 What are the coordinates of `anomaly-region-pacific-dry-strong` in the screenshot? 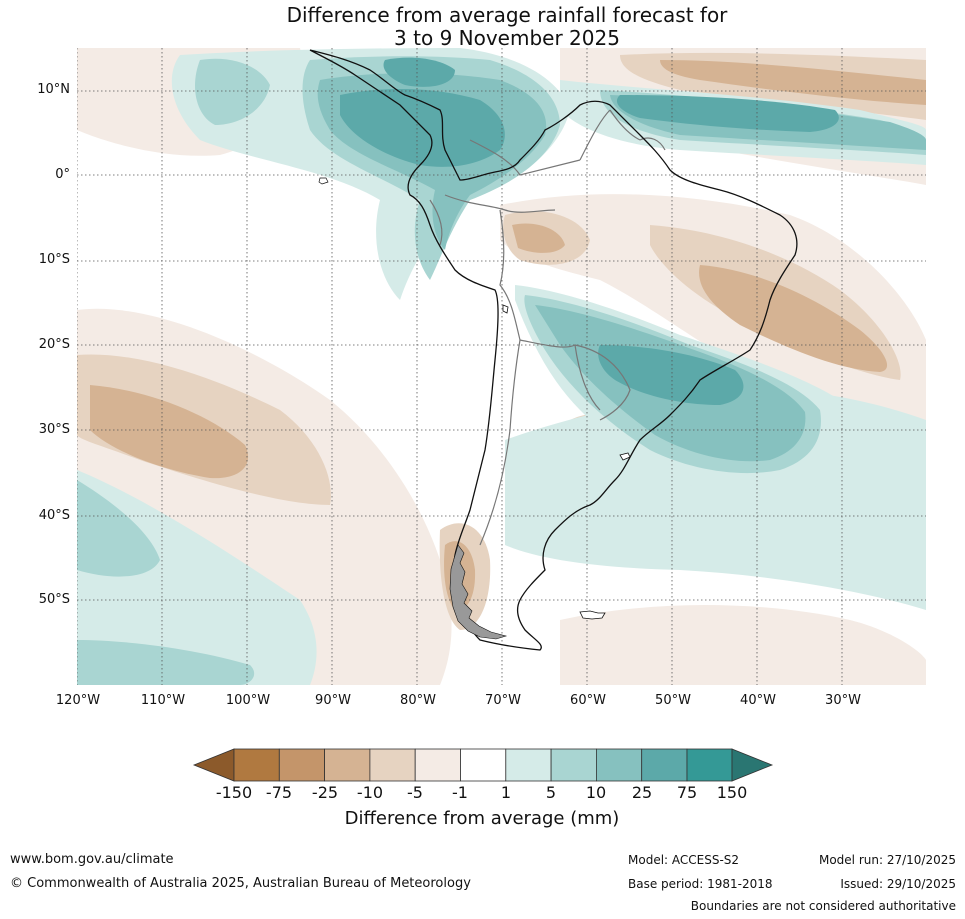 It's located at (169, 432).